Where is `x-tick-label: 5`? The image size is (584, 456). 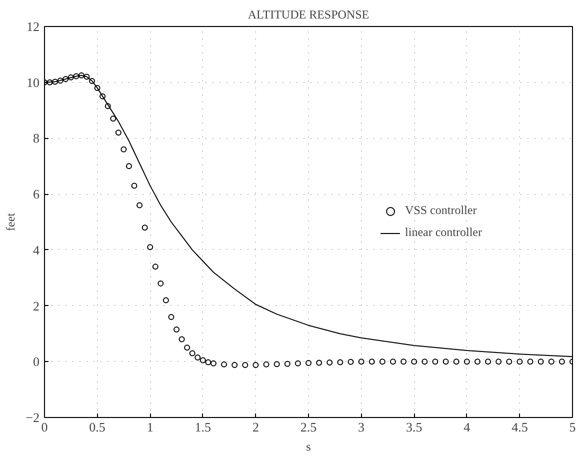 x-tick-label: 5 is located at coordinates (572, 427).